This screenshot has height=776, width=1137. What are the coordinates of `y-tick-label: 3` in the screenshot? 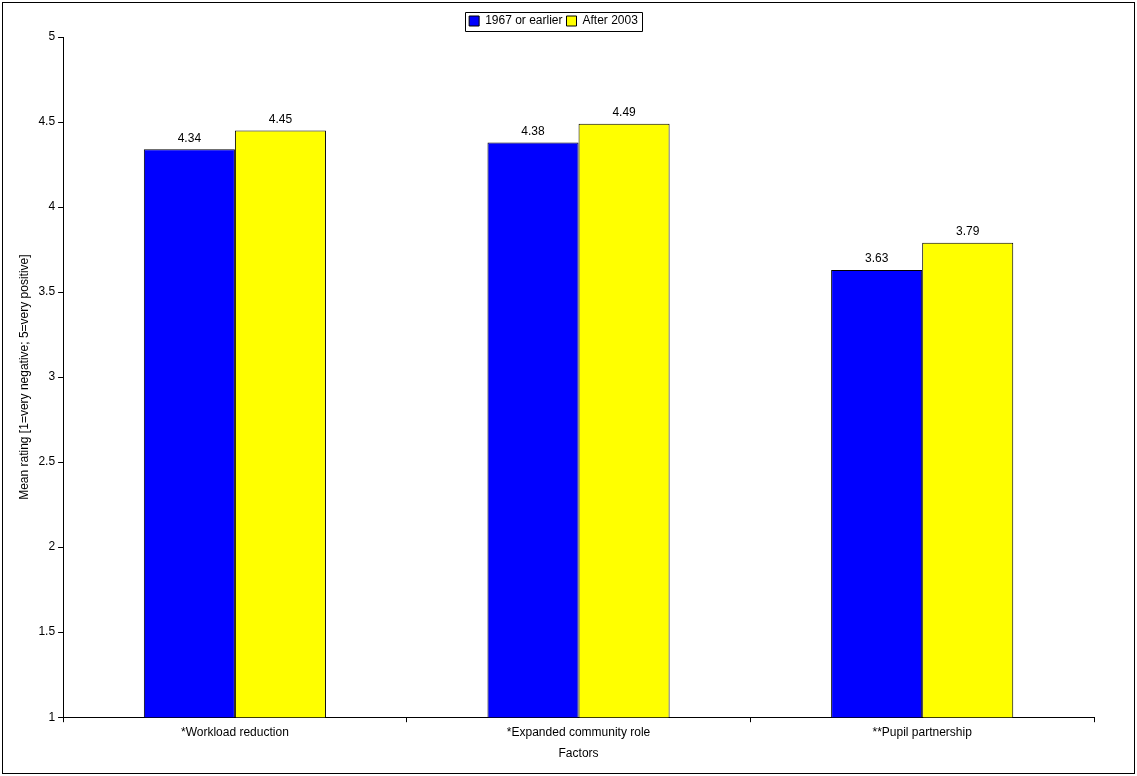 It's located at (52, 376).